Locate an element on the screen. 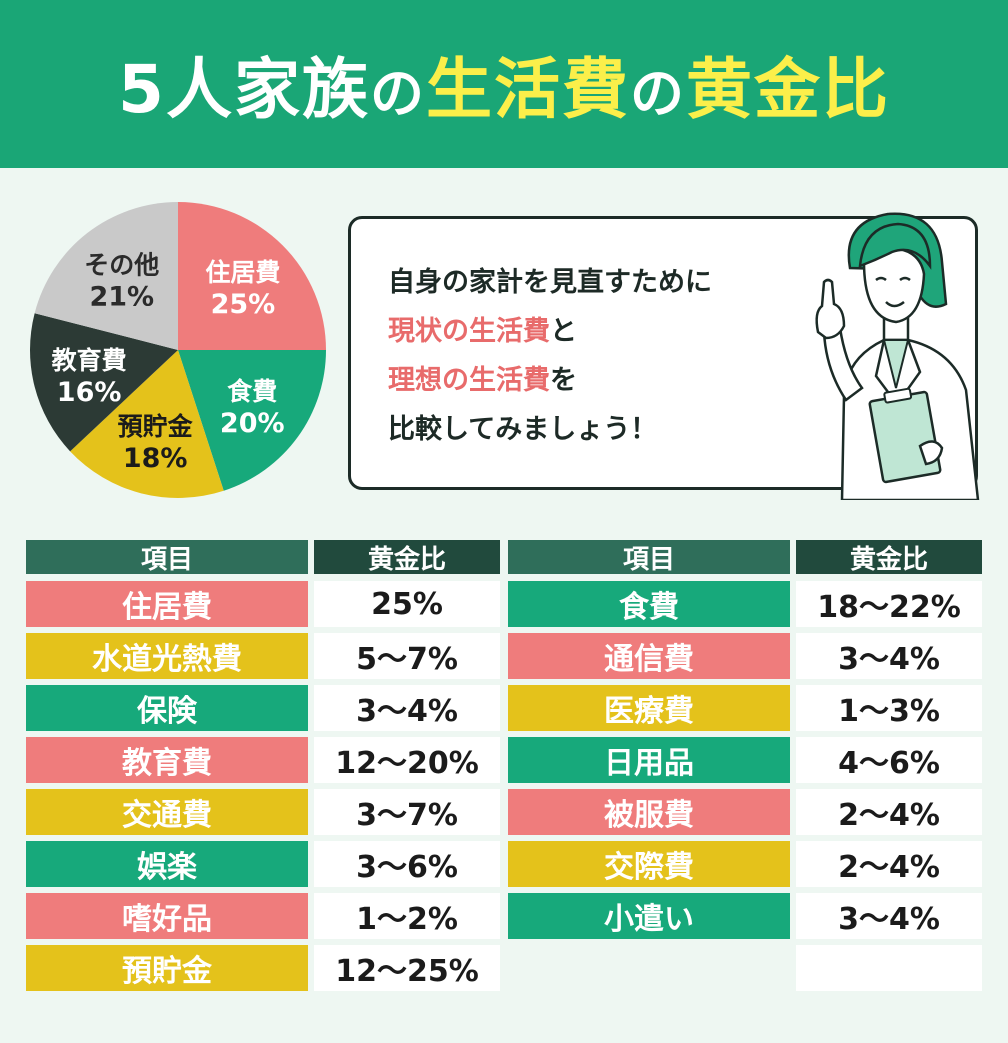 Image resolution: width=1008 pixels, height=1043 pixels. title-part-family: 5人家族 is located at coordinates (244, 89).